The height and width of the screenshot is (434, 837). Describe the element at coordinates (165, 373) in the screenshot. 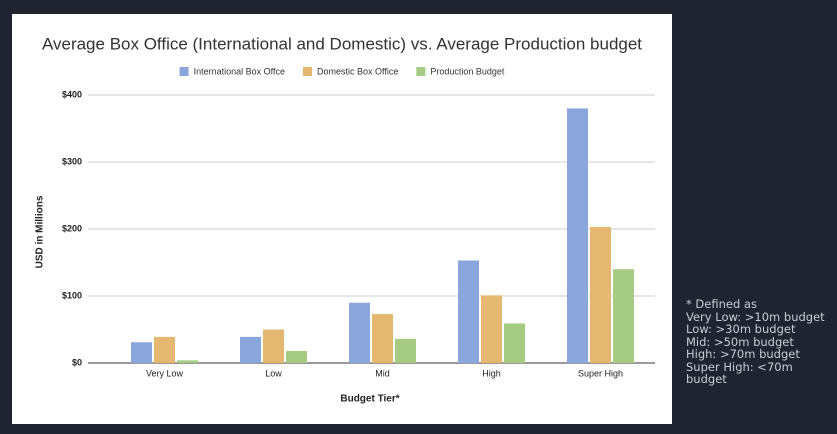

I see `x-tick-label: Very Low` at that location.